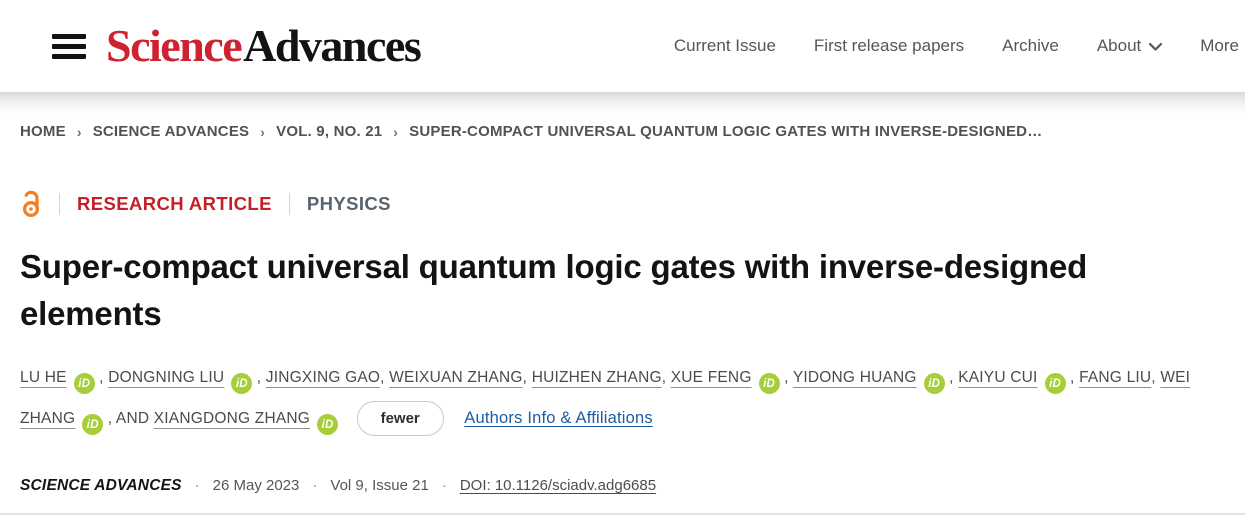 Image resolution: width=1245 pixels, height=515 pixels. Describe the element at coordinates (558, 417) in the screenshot. I see `authors-info-link: Authors Info & Affiliations` at that location.